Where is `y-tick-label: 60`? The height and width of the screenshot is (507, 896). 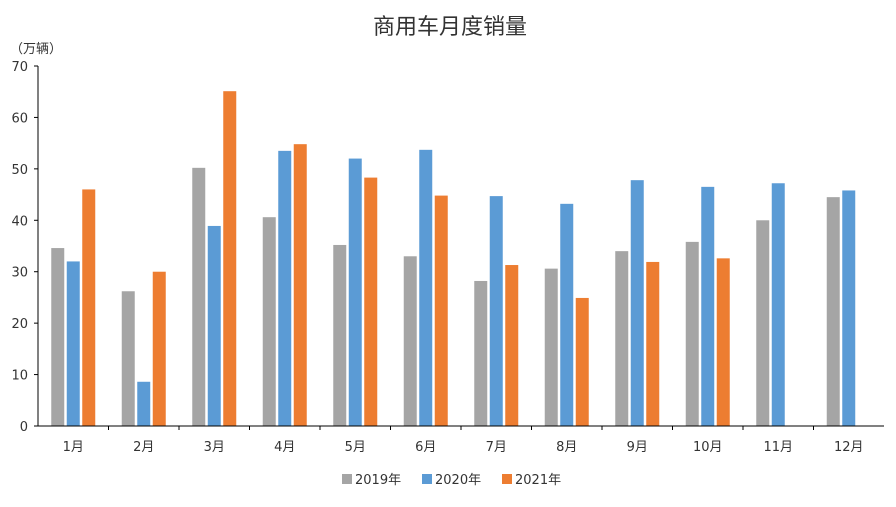 y-tick-label: 60 is located at coordinates (19, 118).